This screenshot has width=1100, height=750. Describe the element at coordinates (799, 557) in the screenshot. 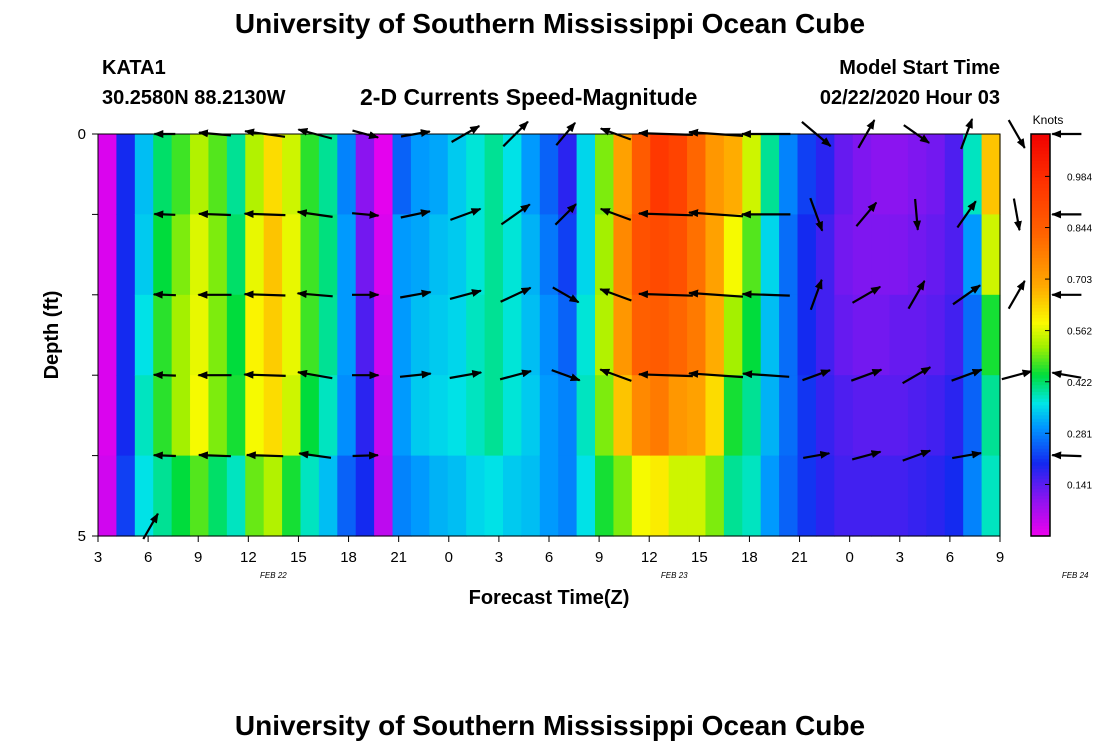

I see `x-tick-label: 21` at that location.